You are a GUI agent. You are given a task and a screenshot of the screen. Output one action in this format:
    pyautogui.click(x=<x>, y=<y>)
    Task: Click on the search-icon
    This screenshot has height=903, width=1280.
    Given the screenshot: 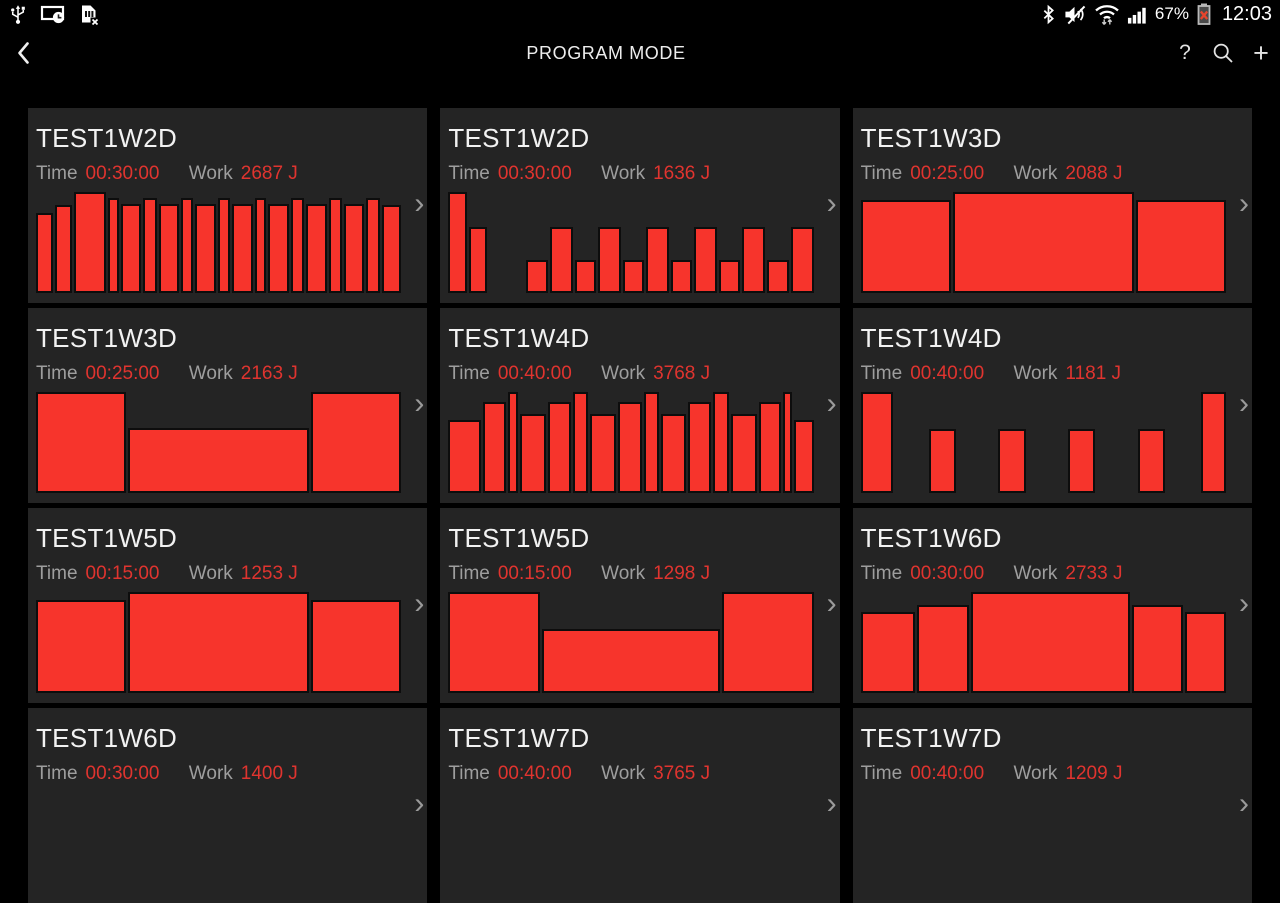 What is the action you would take?
    pyautogui.click(x=1223, y=53)
    